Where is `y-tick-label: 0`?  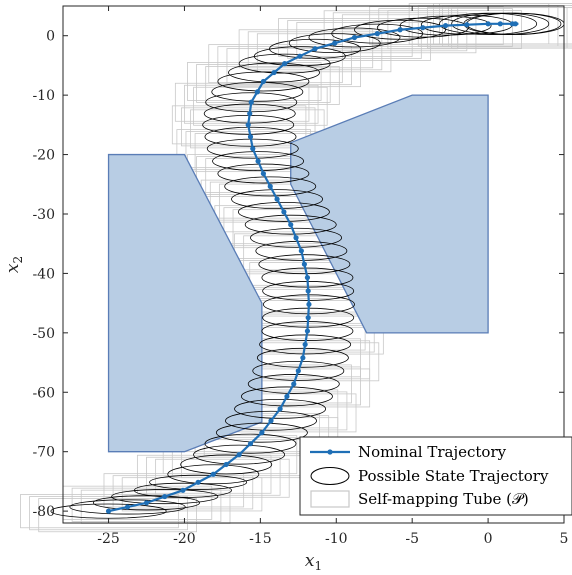
y-tick-label: 0 is located at coordinates (50, 37).